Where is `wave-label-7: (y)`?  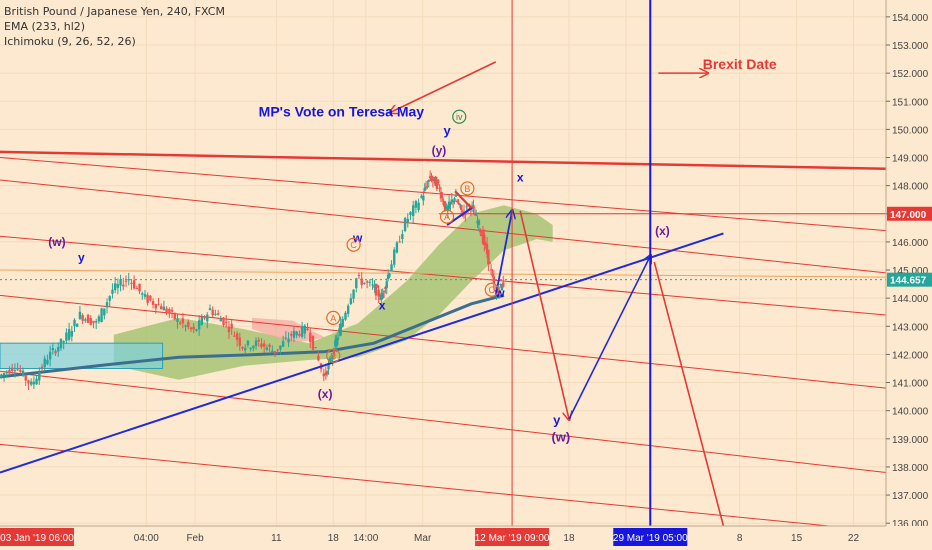
wave-label-7: (y) is located at coordinates (439, 151).